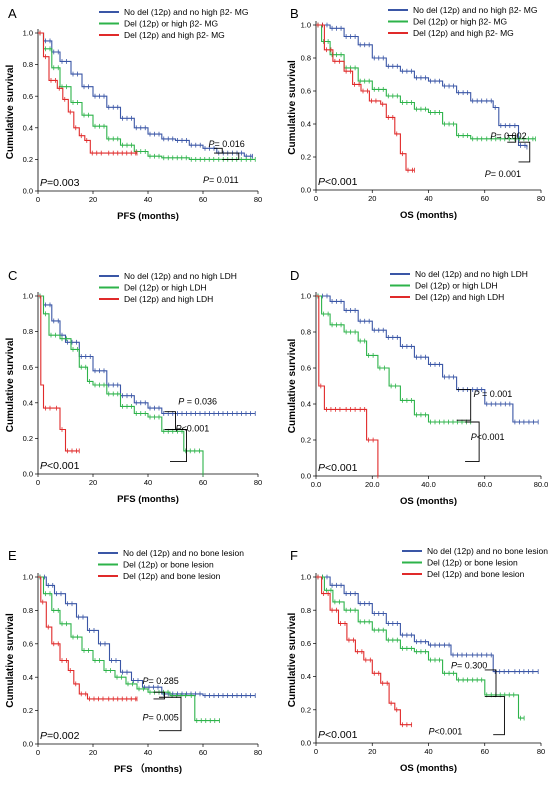 Image resolution: width=550 pixels, height=786 pixels. Describe the element at coordinates (172, 576) in the screenshot. I see `legend-label: Del (12p) and bone lesion` at that location.